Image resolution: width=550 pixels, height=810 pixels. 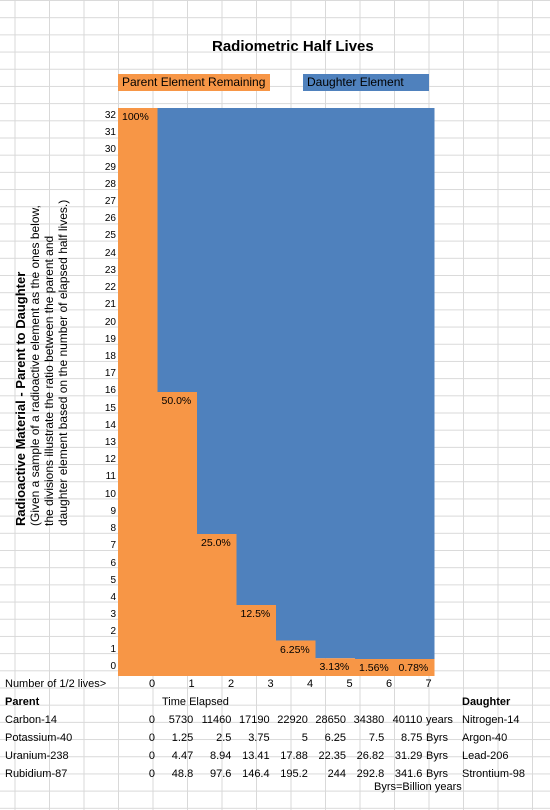 I want to click on row-daughter-1: Argon-40, so click(x=485, y=738).